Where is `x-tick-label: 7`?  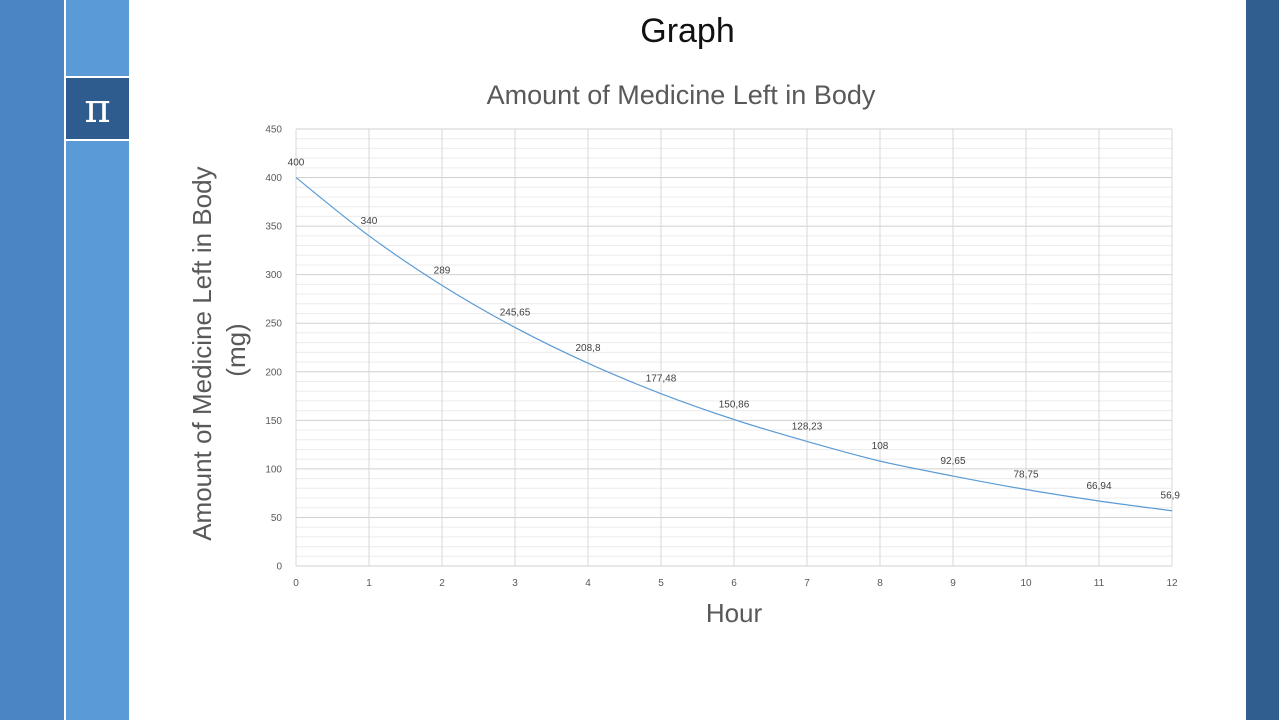
x-tick-label: 7 is located at coordinates (807, 583).